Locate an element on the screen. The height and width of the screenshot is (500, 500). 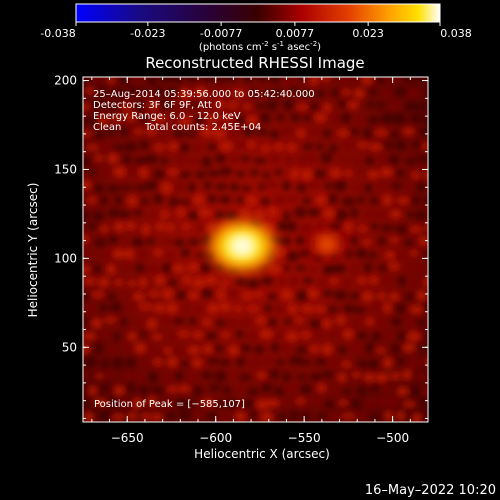
y-tick-label: 200 is located at coordinates (65, 81).